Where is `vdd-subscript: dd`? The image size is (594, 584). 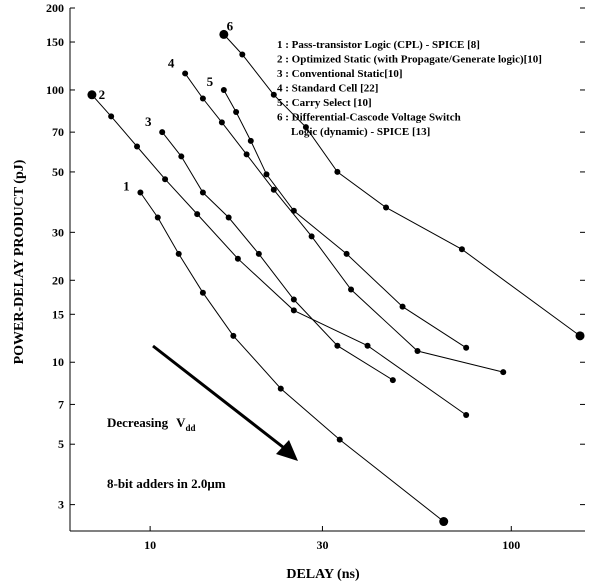 vdd-subscript: dd is located at coordinates (191, 428).